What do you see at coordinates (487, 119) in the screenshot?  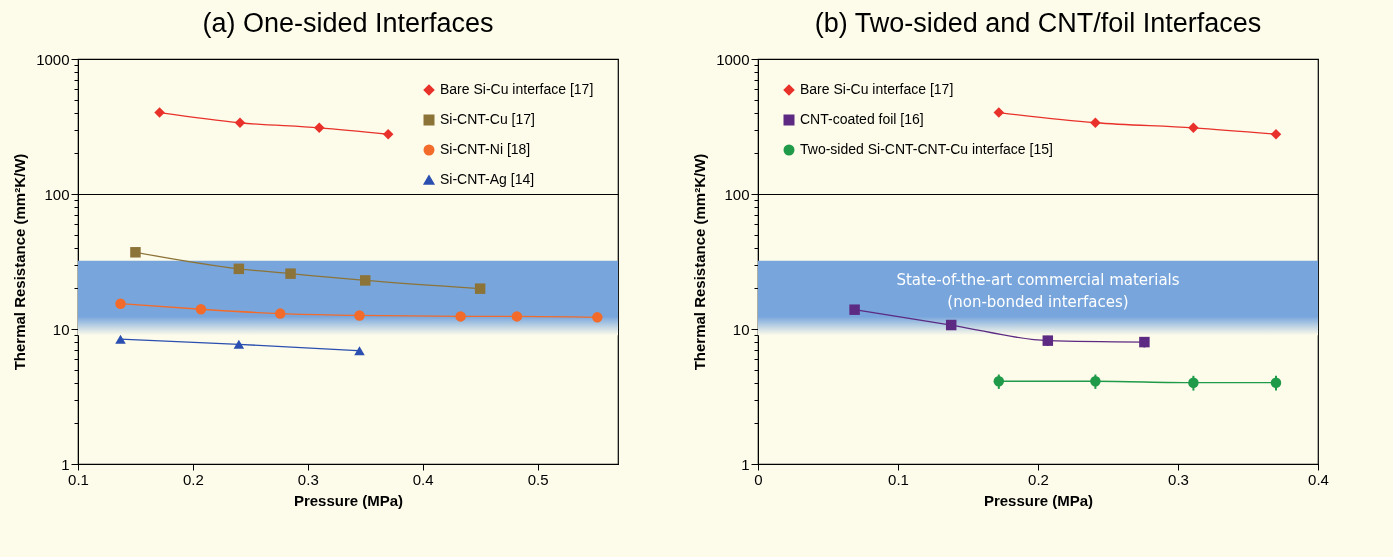 I see `legend-label: Si-CNT-Cu [17]` at bounding box center [487, 119].